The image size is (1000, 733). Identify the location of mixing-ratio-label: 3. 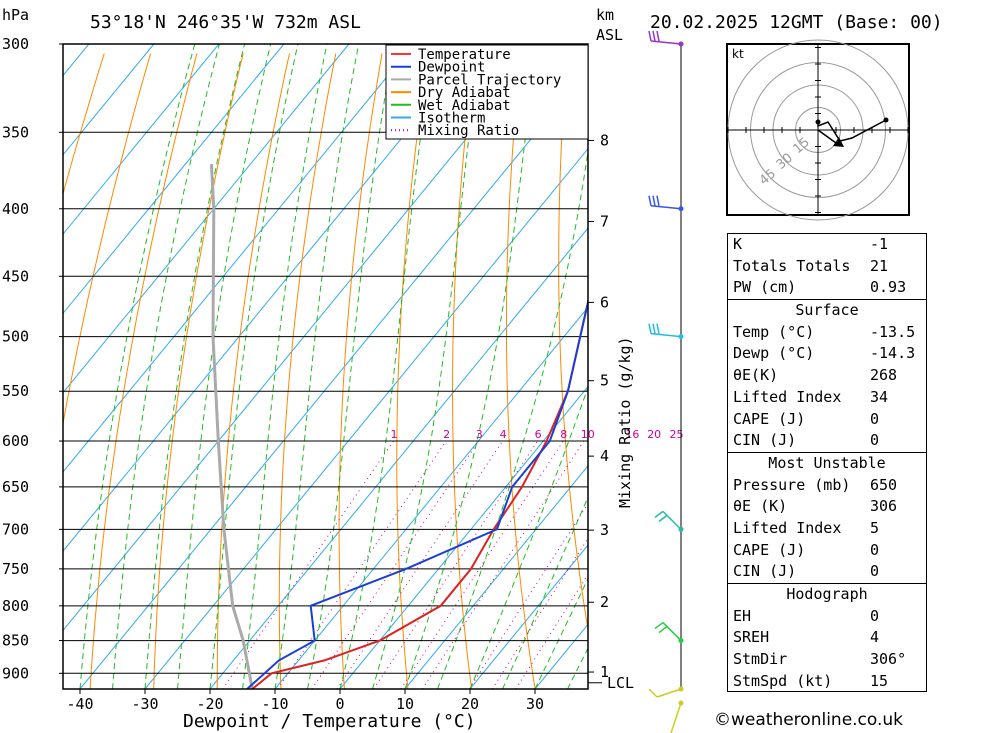
(479, 434).